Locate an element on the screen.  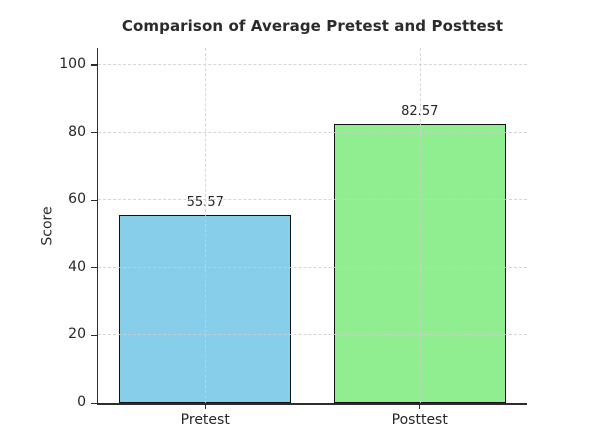
x-tick-label-pretest: Pretest is located at coordinates (205, 420).